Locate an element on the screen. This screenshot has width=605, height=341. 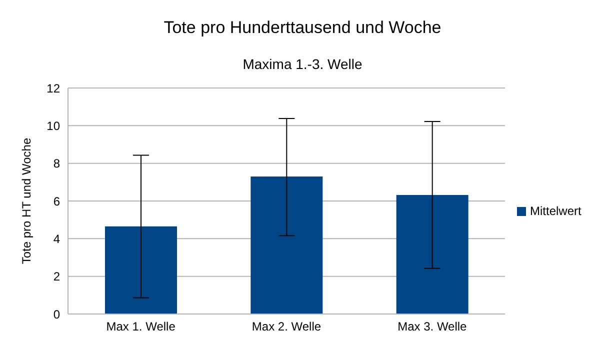
x-tick-label: Max 3. Welle is located at coordinates (433, 327).